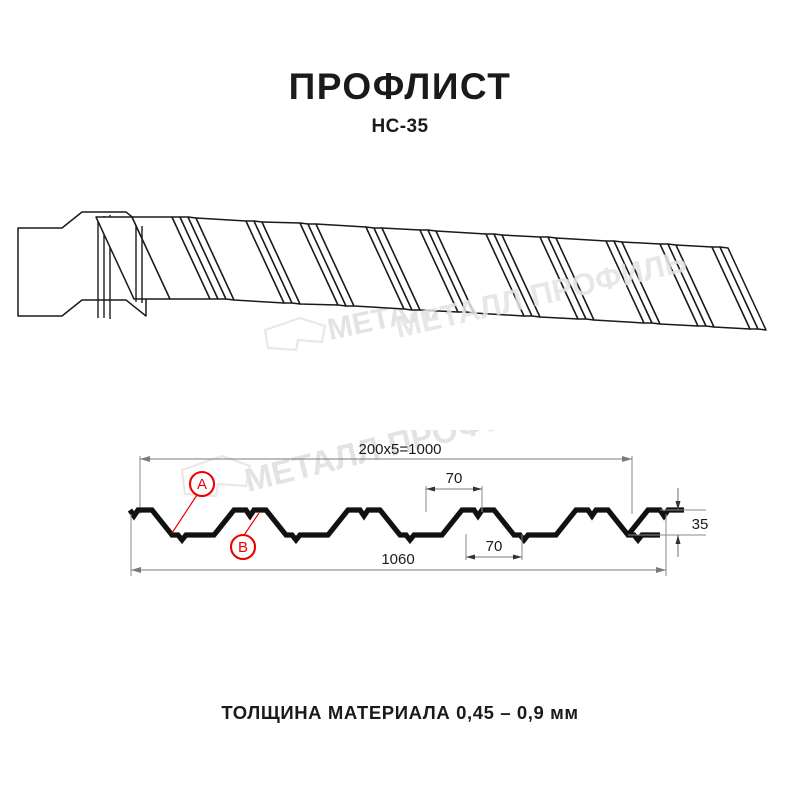 The width and height of the screenshot is (800, 800). I want to click on cross-section-view: МЕТАЛЛ ПРОФИЛЬ 200x5=1000 70, so click(417, 503).